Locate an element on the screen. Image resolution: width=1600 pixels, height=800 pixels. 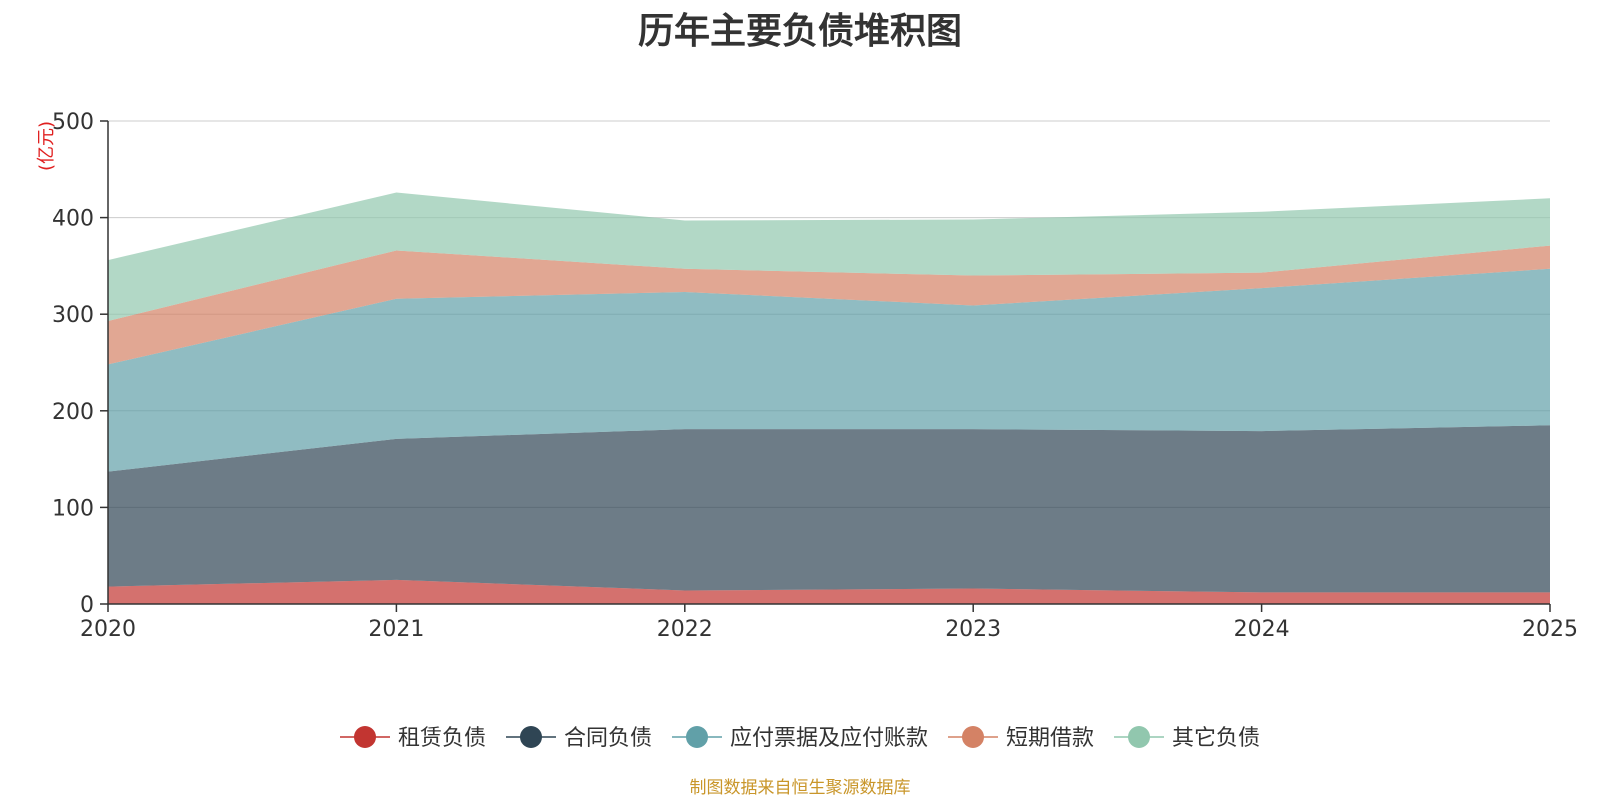
legend-item-1: 租赁负债 is located at coordinates (413, 738).